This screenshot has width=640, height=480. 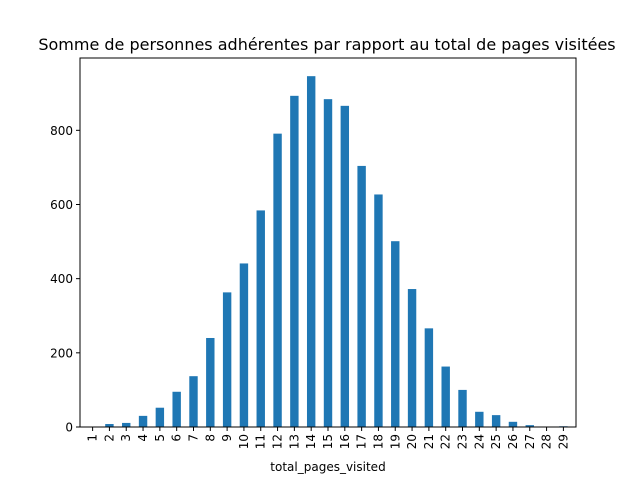 I want to click on x-tick-label: 21, so click(x=429, y=441).